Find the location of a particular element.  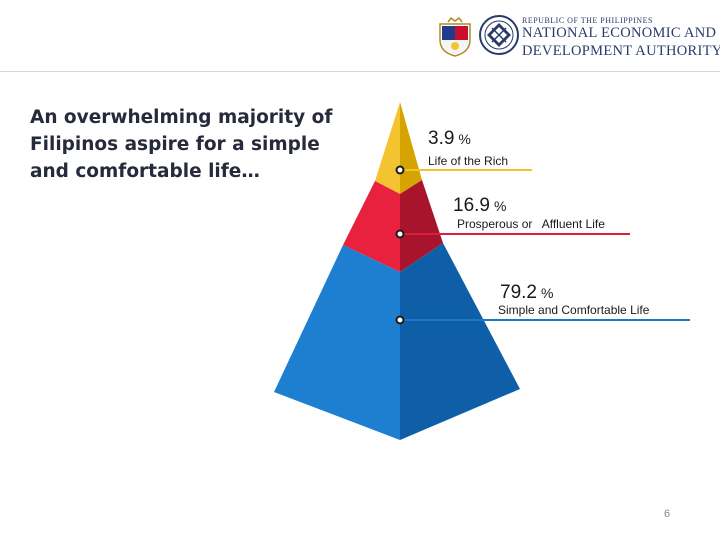

category-label-simple: Simple and Comfortable Life is located at coordinates (574, 310).